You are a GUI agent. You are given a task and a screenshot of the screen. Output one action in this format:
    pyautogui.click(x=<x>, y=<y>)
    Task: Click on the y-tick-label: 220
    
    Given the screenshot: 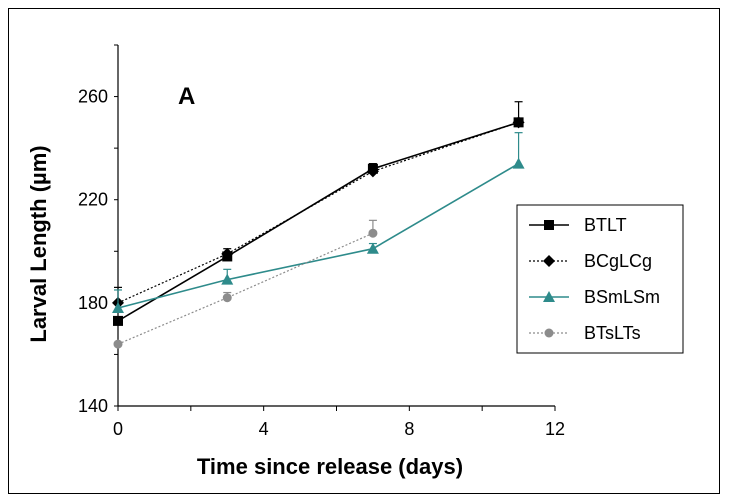 What is the action you would take?
    pyautogui.click(x=93, y=200)
    